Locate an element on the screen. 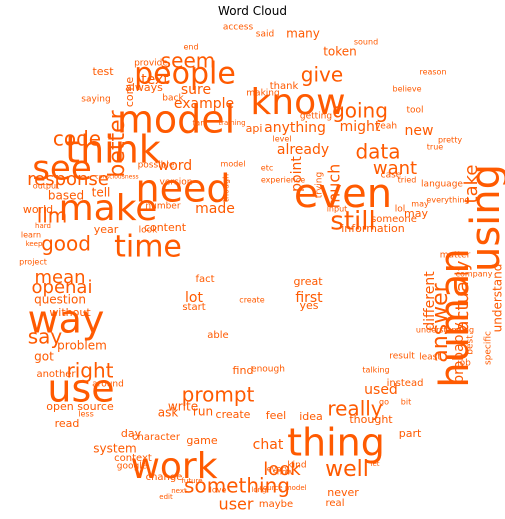 This screenshot has width=505, height=519. cloud-word: without is located at coordinates (70, 312).